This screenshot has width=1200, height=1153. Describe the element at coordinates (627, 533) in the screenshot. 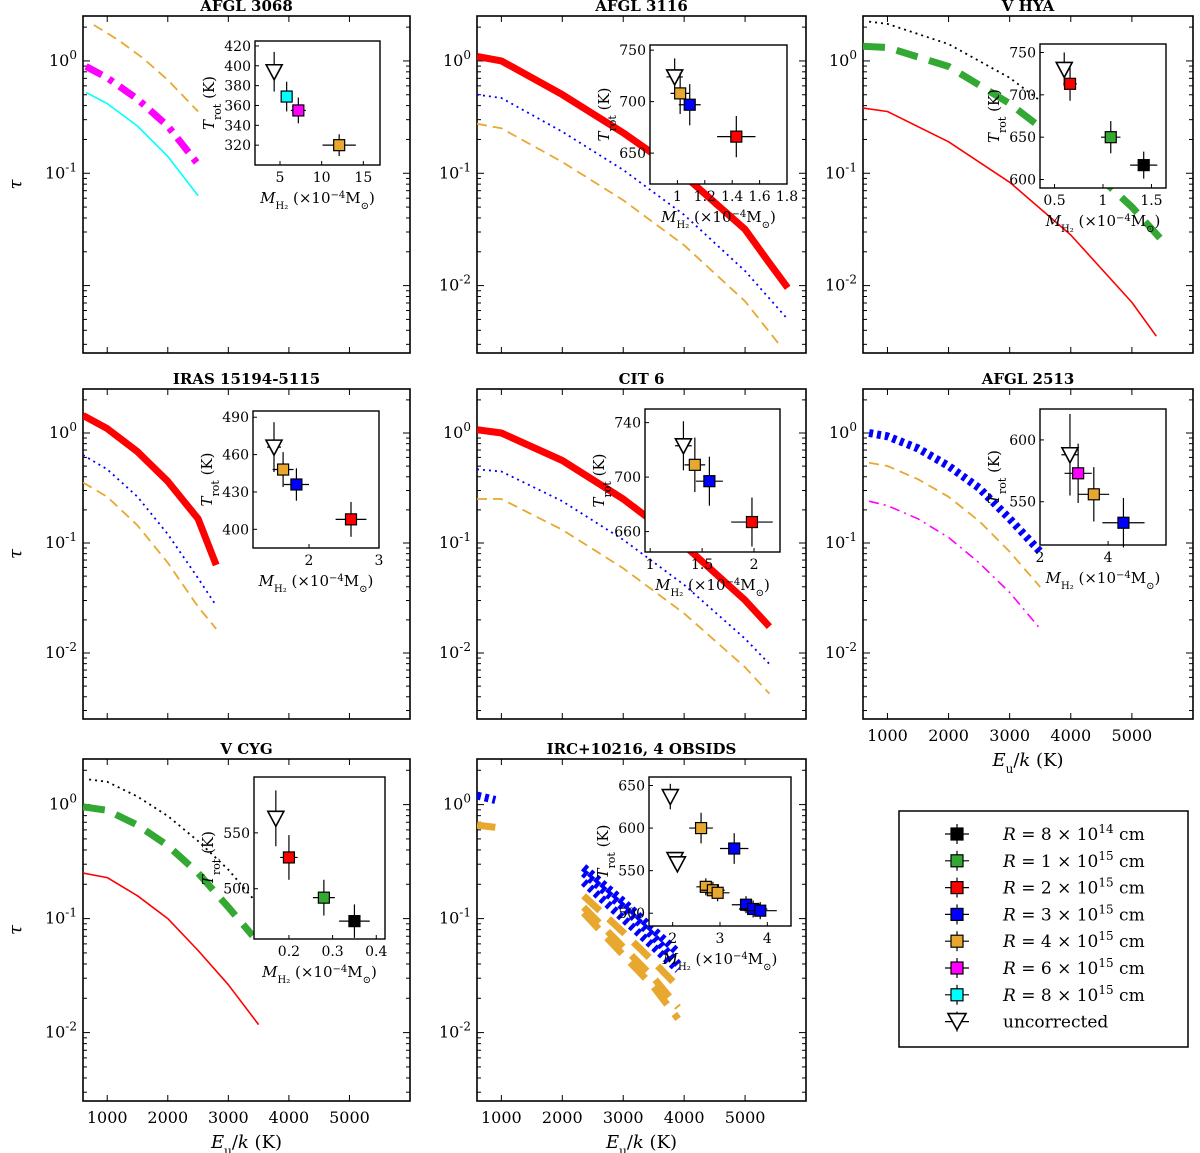

I see `inset-y-tick-label-4: 660` at that location.